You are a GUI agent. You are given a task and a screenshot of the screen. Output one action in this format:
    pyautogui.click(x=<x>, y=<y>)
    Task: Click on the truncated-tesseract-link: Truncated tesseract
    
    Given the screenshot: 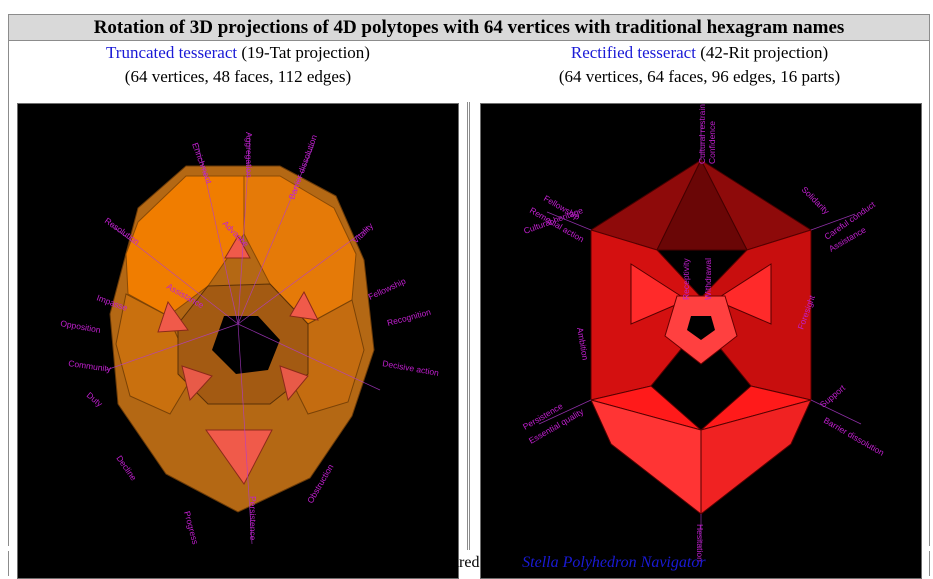 What is the action you would take?
    pyautogui.click(x=172, y=52)
    